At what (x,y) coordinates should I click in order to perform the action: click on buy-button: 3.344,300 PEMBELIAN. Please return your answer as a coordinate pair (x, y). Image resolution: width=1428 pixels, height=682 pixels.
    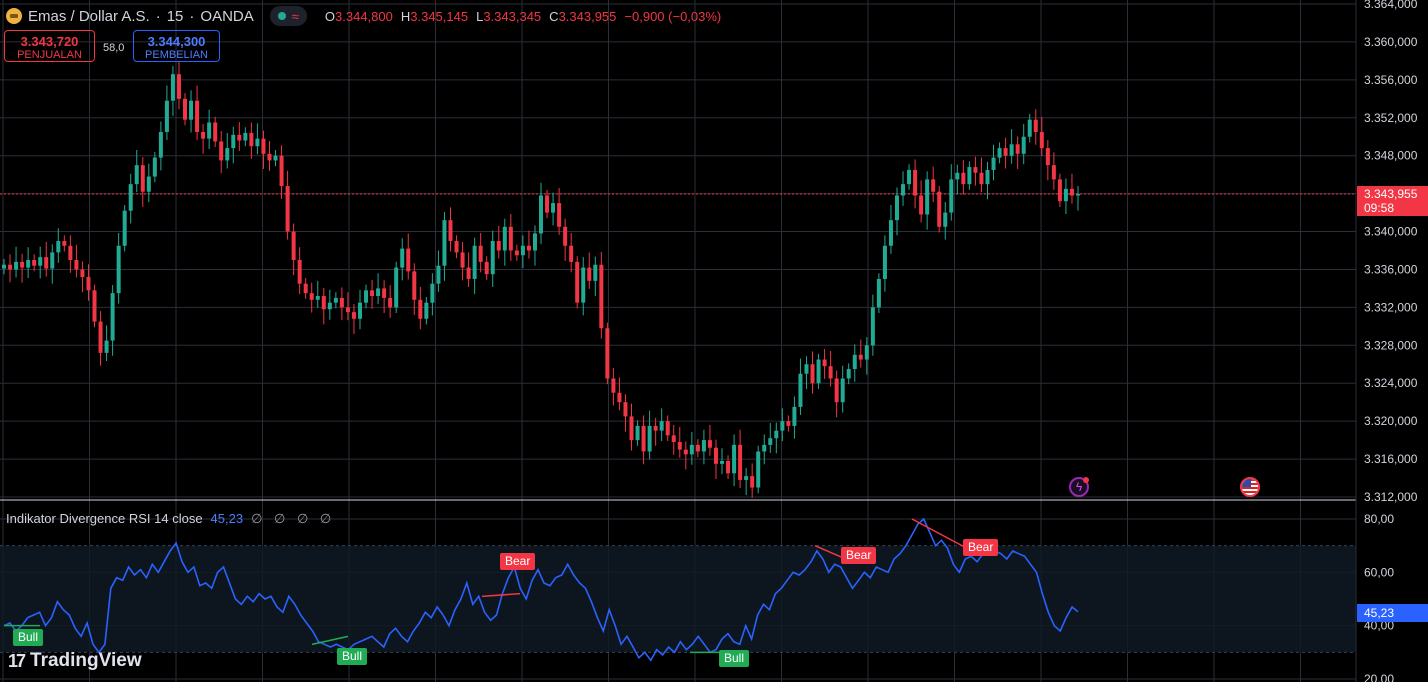
    Looking at the image, I should click on (176, 46).